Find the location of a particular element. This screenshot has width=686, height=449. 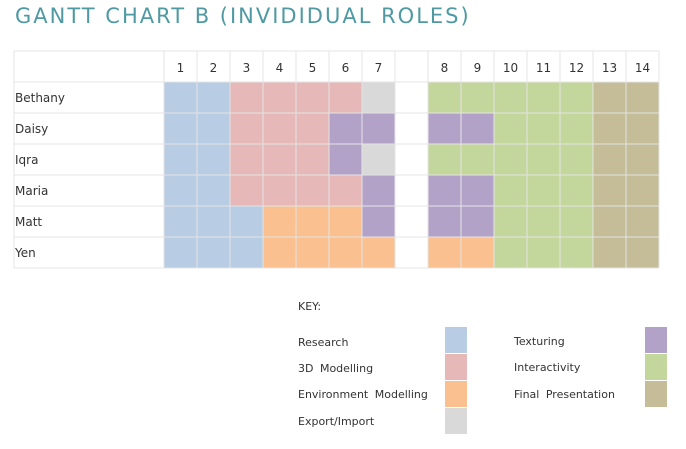

column-label: 9 is located at coordinates (478, 68).